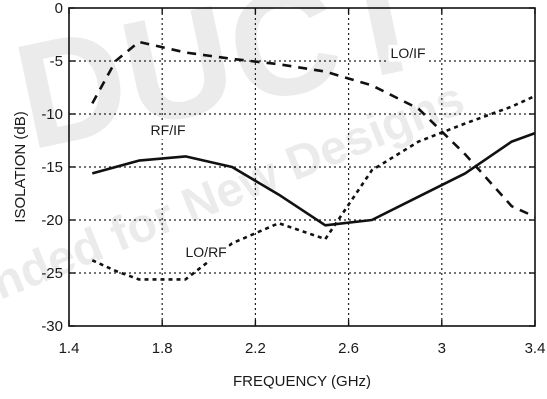 Image resolution: width=547 pixels, height=399 pixels. I want to click on y-tick-label: -5, so click(56, 61).